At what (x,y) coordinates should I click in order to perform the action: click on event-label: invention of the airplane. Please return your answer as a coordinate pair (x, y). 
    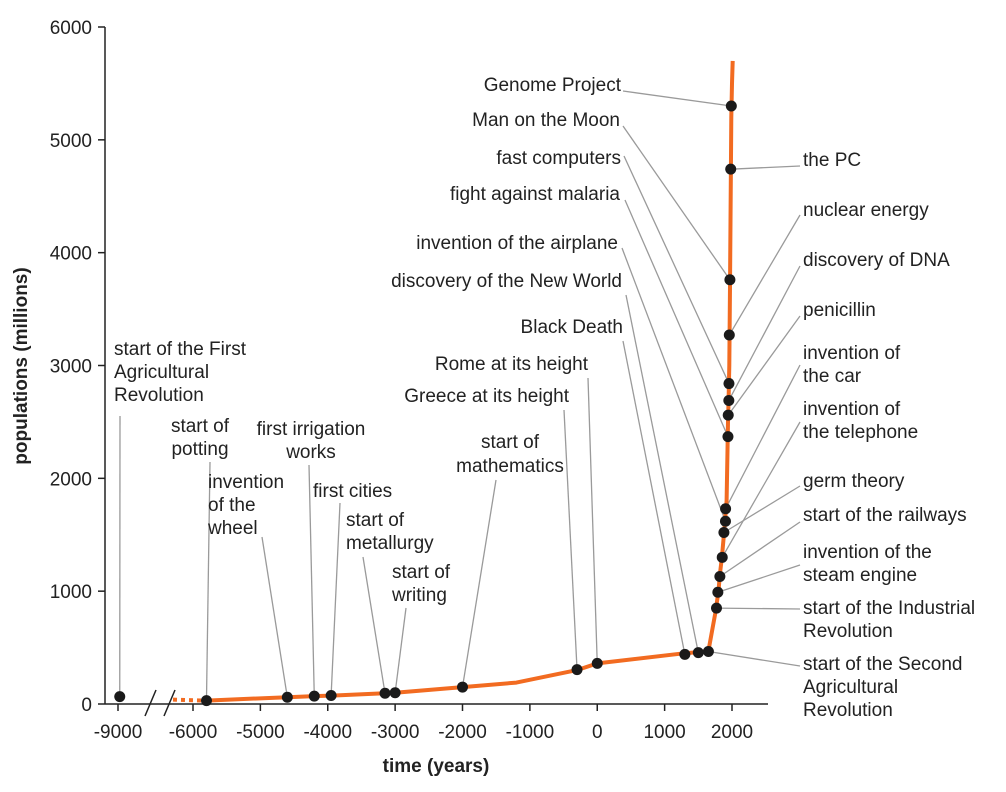
    Looking at the image, I should click on (517, 243).